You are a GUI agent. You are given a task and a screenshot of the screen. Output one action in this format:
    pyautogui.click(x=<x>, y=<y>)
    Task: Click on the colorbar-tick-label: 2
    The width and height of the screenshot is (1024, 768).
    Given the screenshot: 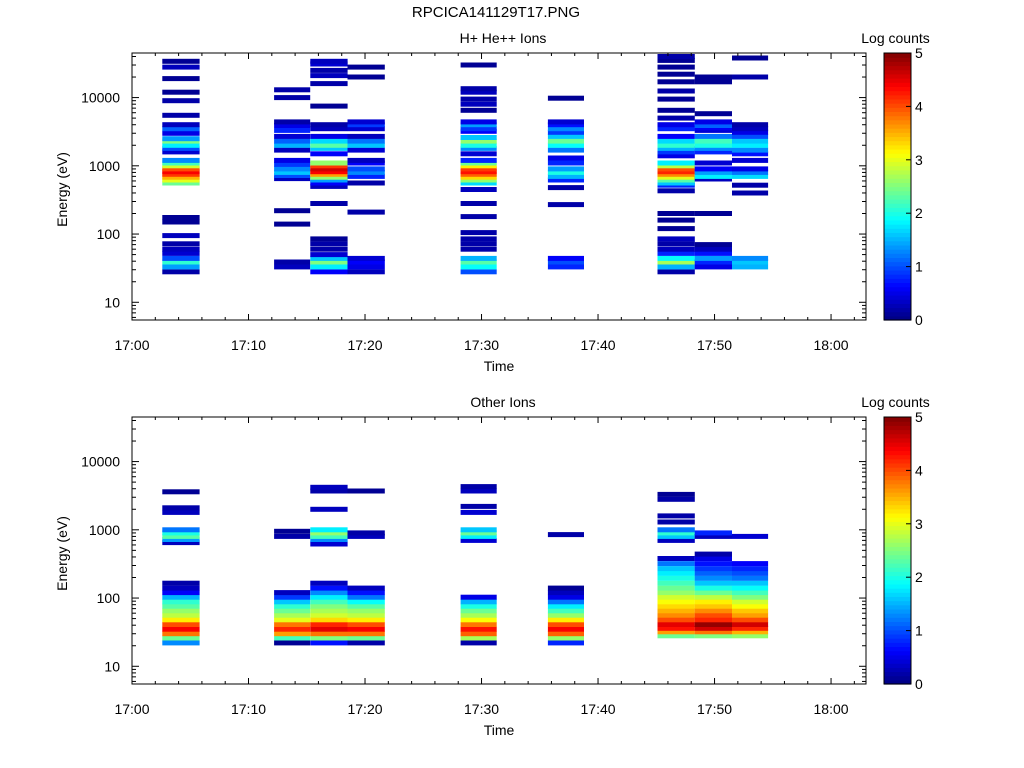 What is the action you would take?
    pyautogui.click(x=919, y=213)
    